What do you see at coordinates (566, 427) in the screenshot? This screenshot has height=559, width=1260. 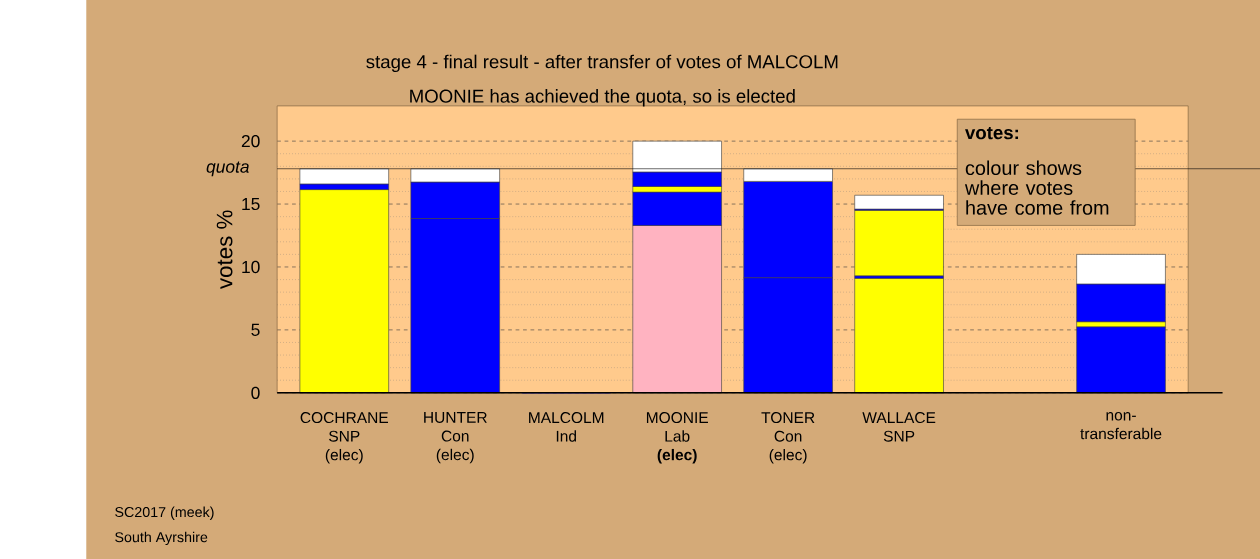 I see `x-tick-label: MALCOLM Ind` at bounding box center [566, 427].